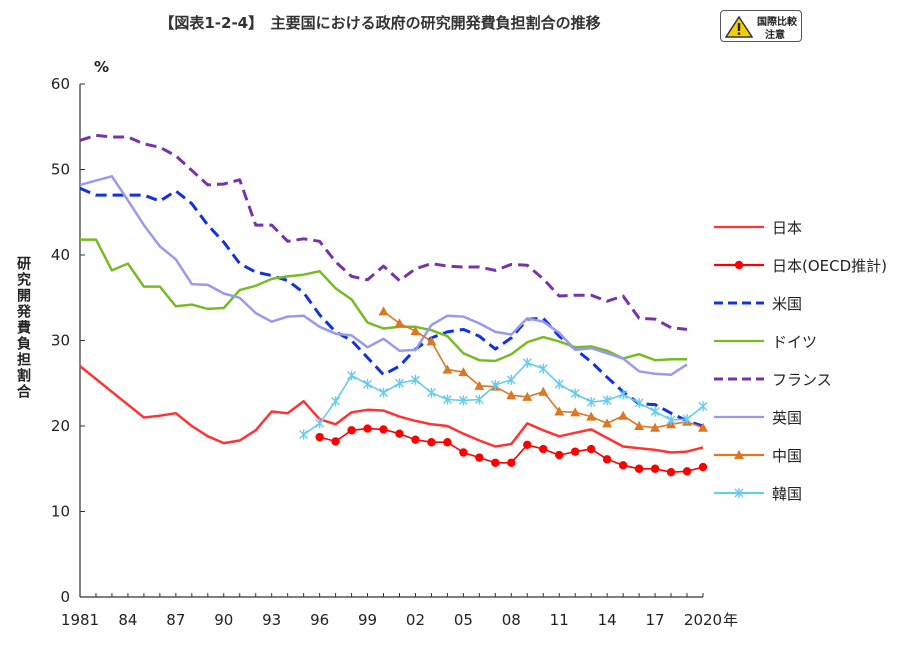 Image resolution: width=913 pixels, height=647 pixels. What do you see at coordinates (829, 266) in the screenshot?
I see `legend-label: 日本(OECD推計)` at bounding box center [829, 266].